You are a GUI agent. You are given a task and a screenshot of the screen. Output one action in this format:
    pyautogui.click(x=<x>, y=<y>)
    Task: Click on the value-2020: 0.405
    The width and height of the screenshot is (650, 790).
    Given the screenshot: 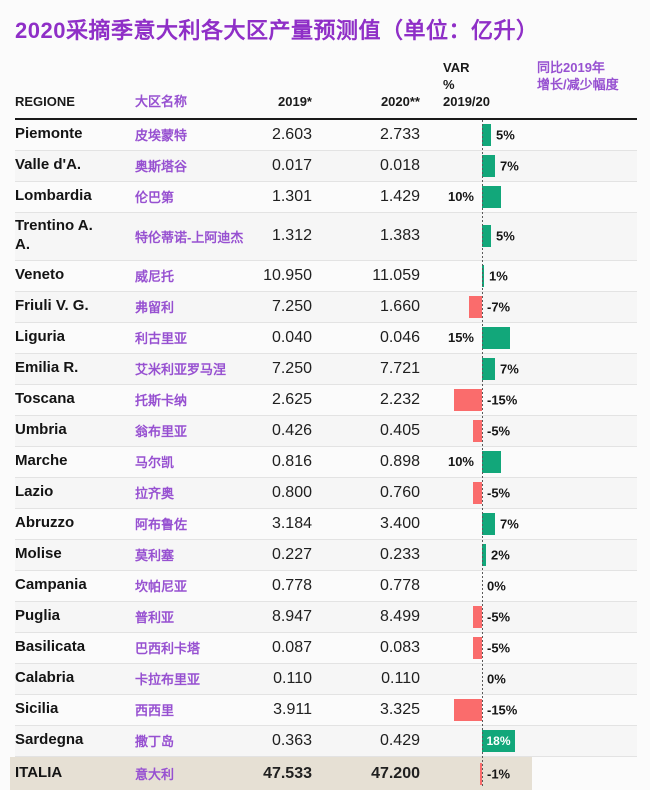 What is the action you would take?
    pyautogui.click(x=399, y=430)
    